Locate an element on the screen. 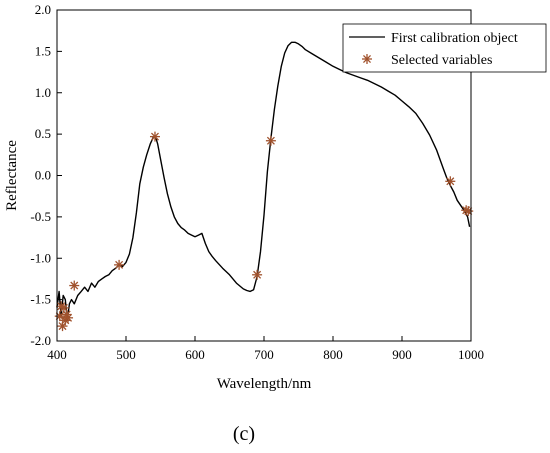 The width and height of the screenshot is (550, 453). panel-label-text: (c) is located at coordinates (244, 434).